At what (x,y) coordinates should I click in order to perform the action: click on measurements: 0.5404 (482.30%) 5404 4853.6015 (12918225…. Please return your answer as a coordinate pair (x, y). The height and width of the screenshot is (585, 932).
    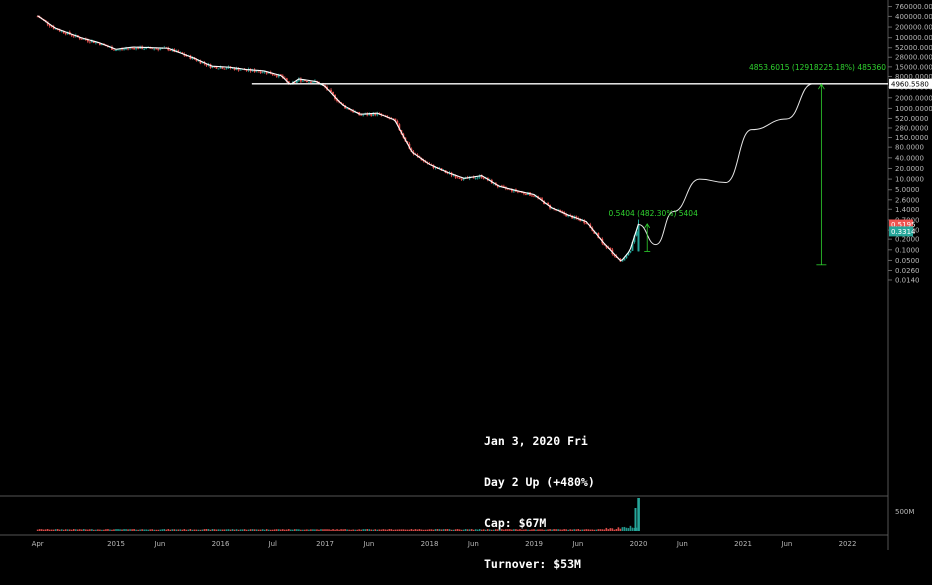
    Looking at the image, I should click on (748, 164).